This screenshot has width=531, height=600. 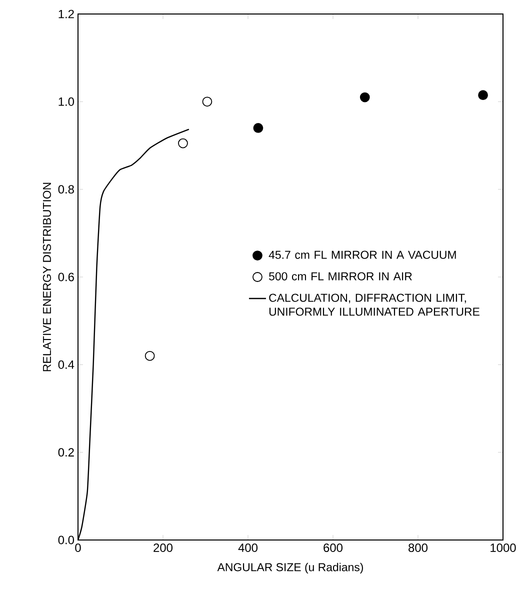 I want to click on x-tick-label: 400, so click(x=248, y=548).